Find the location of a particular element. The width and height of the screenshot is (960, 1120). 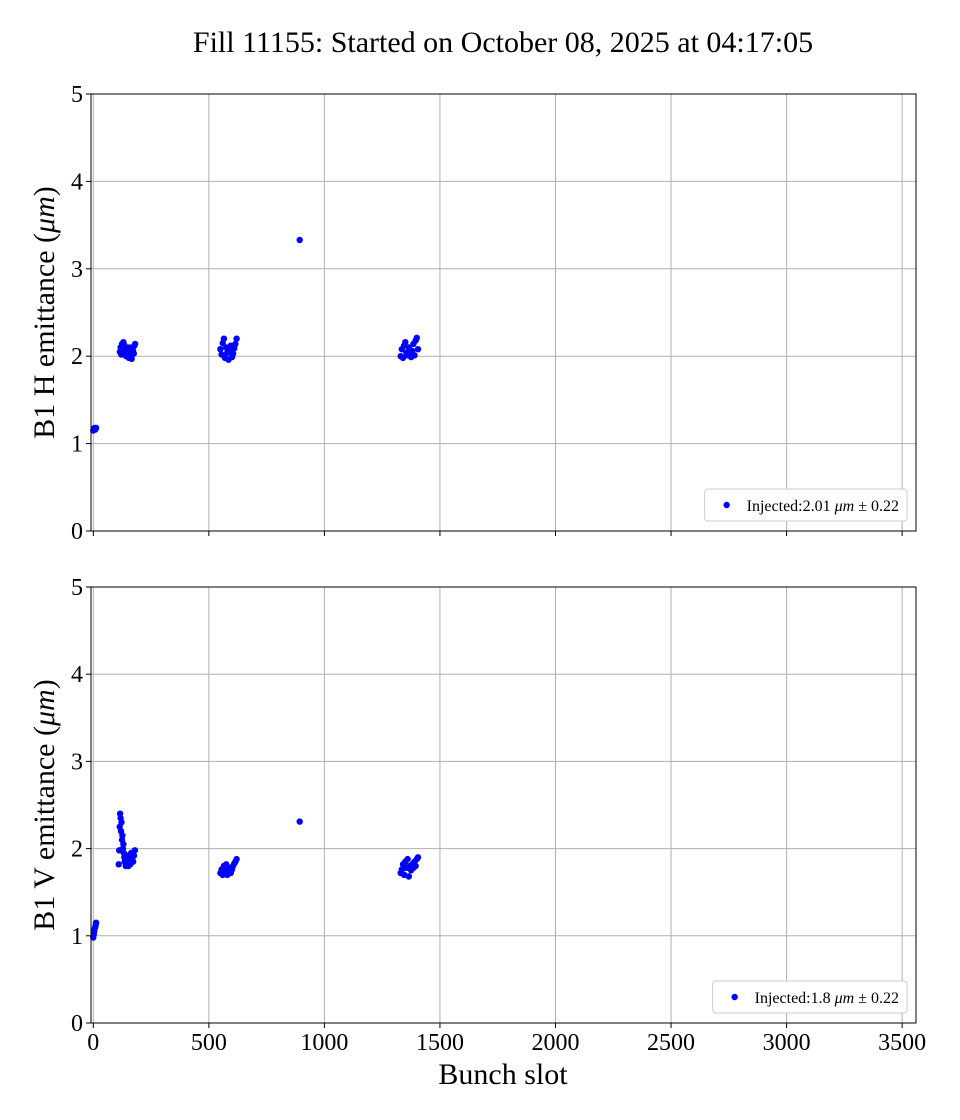

legend-box-h is located at coordinates (806, 505).